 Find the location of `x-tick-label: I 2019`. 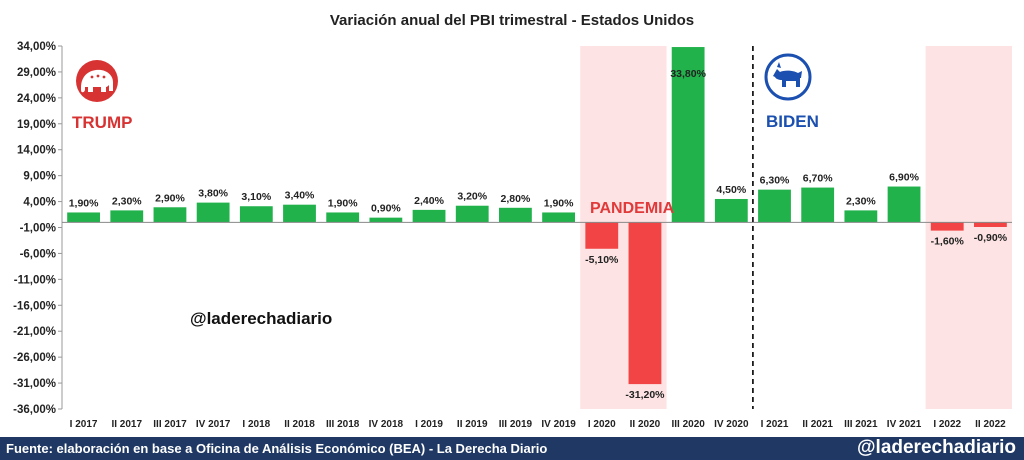

x-tick-label: I 2019 is located at coordinates (429, 424).